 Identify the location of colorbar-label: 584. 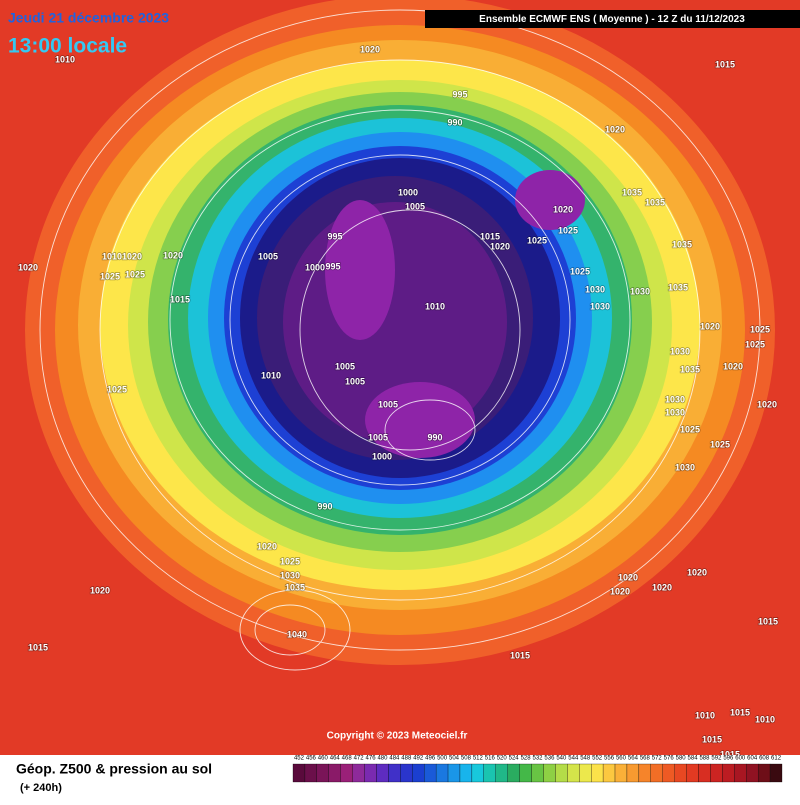
(693, 759).